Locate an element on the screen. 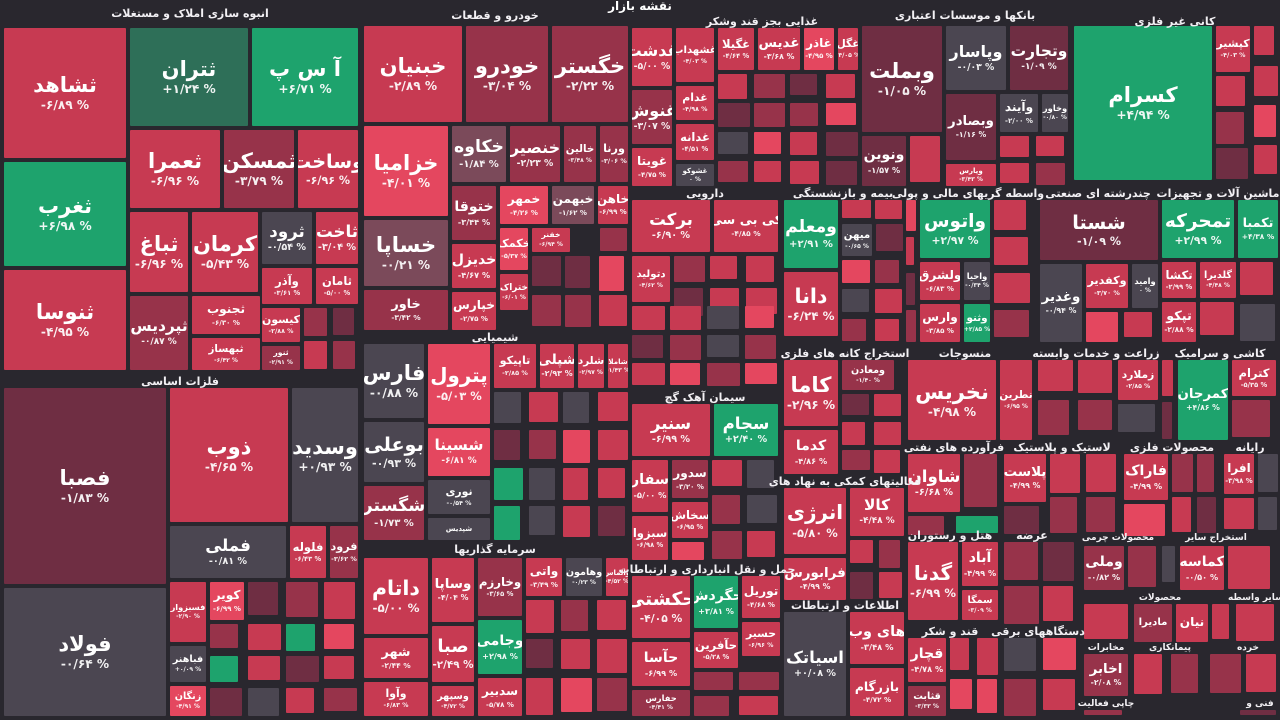 Image resolution: width=1280 pixels, height=720 pixels. treemap-cell: سمگا -۳/۰۹ % is located at coordinates (980, 605).